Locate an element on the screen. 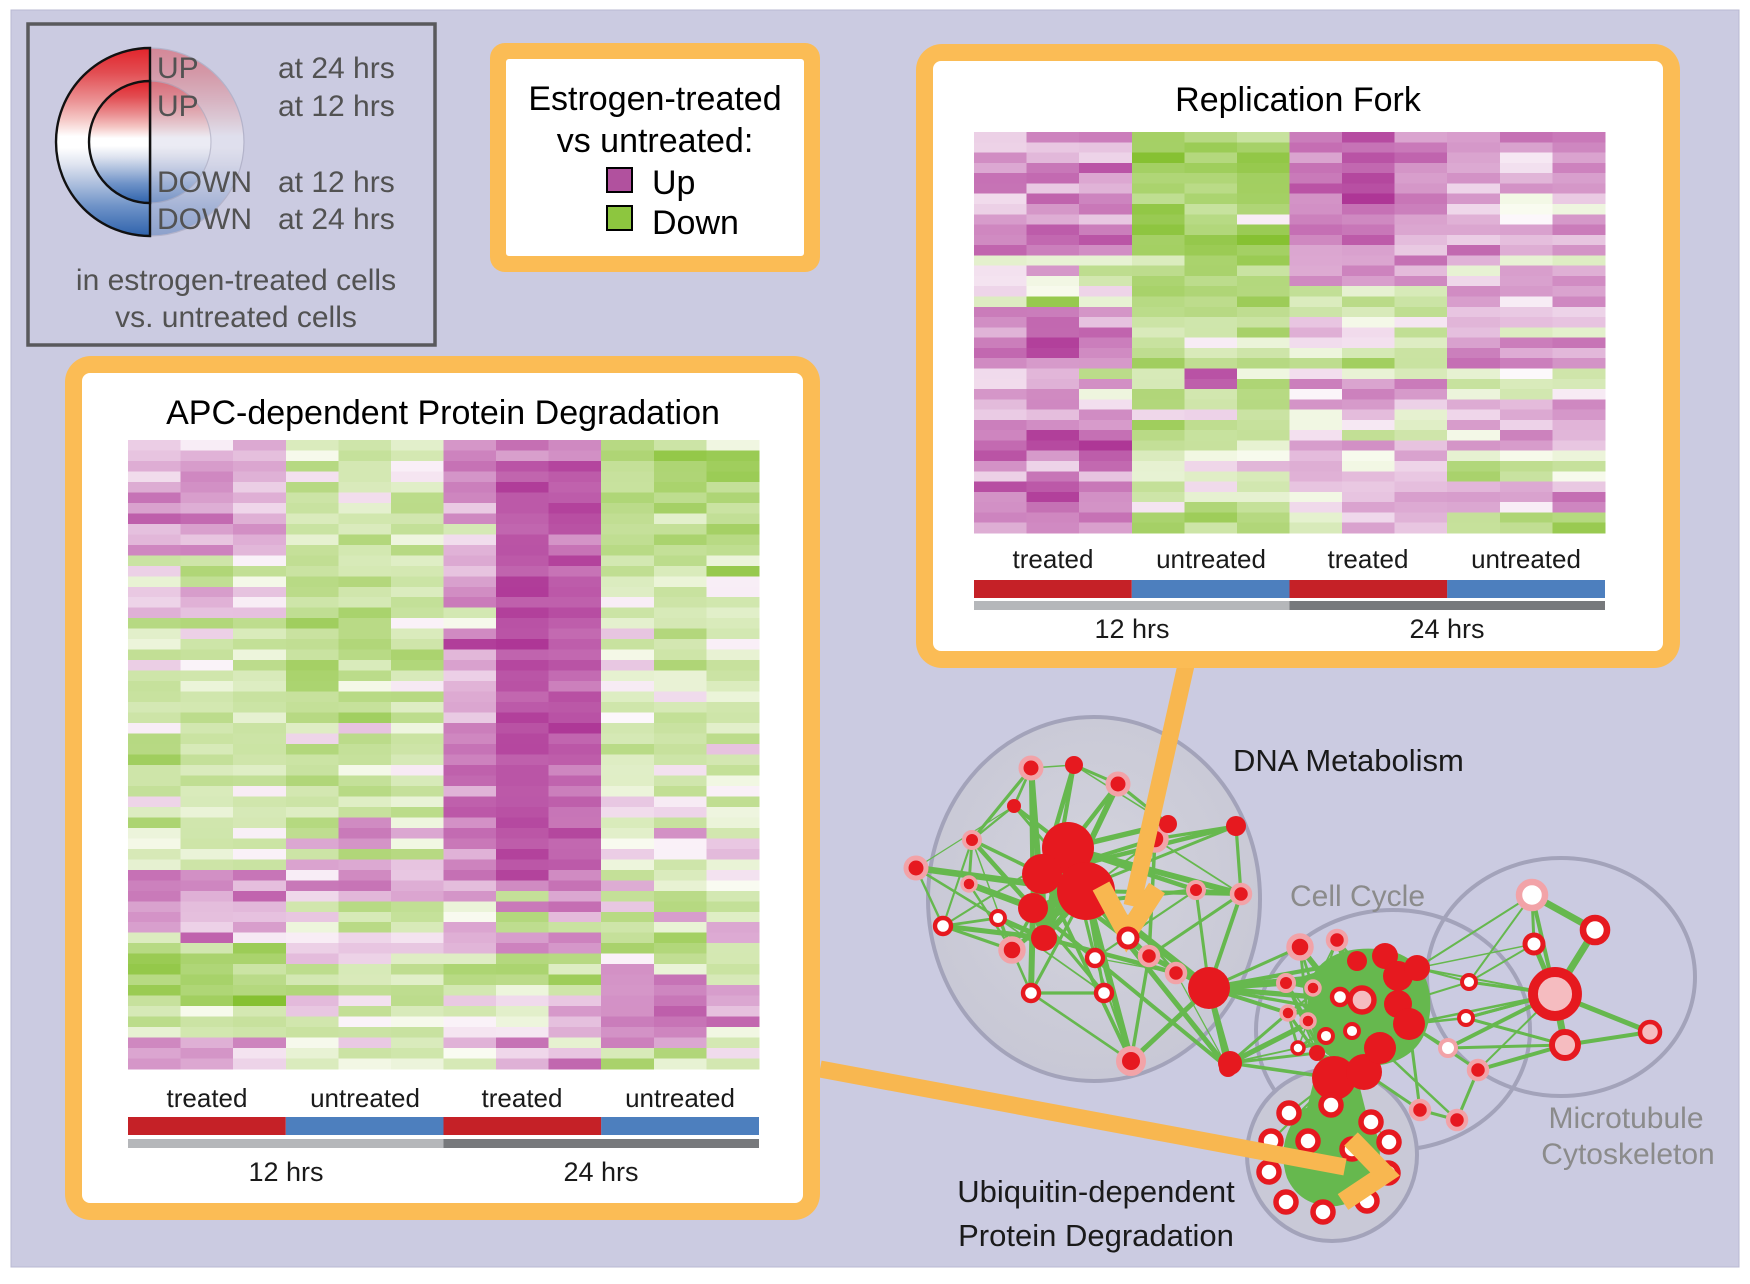  svg-text: Cytoskeleton is located at coordinates (1627, 1154).